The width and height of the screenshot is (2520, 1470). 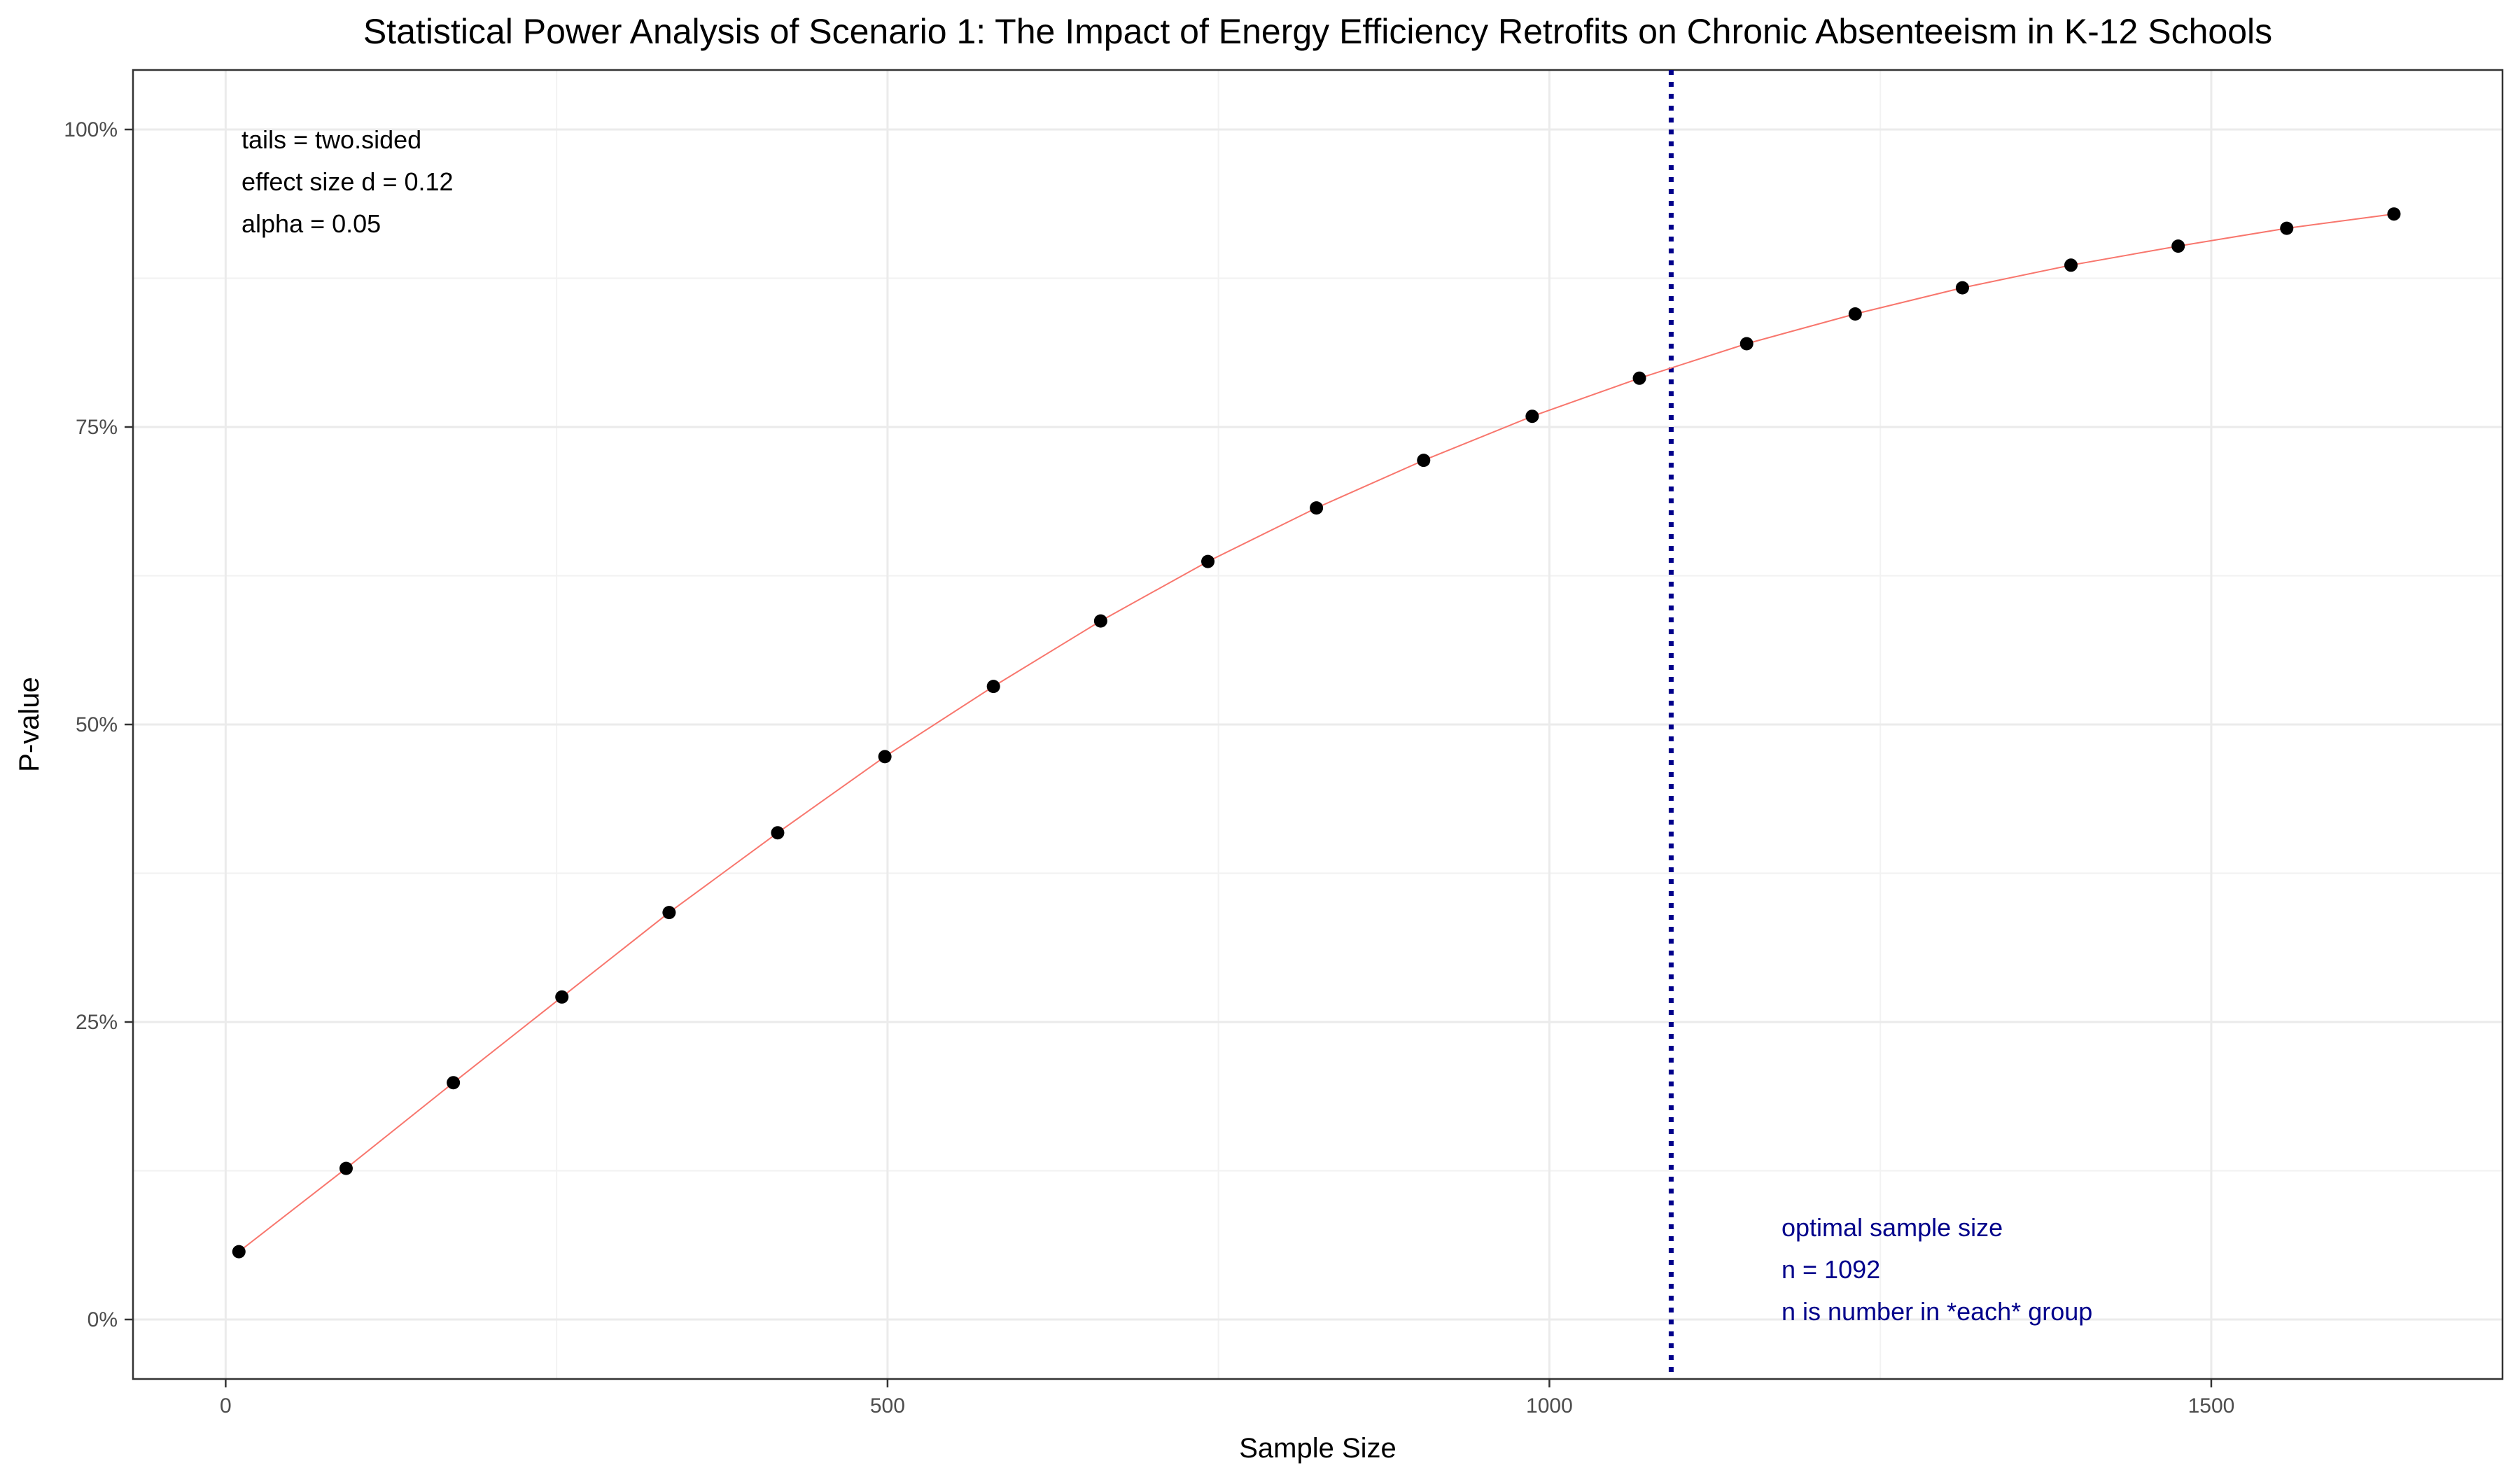 What do you see at coordinates (887, 1406) in the screenshot?
I see `x-tick-label: 500` at bounding box center [887, 1406].